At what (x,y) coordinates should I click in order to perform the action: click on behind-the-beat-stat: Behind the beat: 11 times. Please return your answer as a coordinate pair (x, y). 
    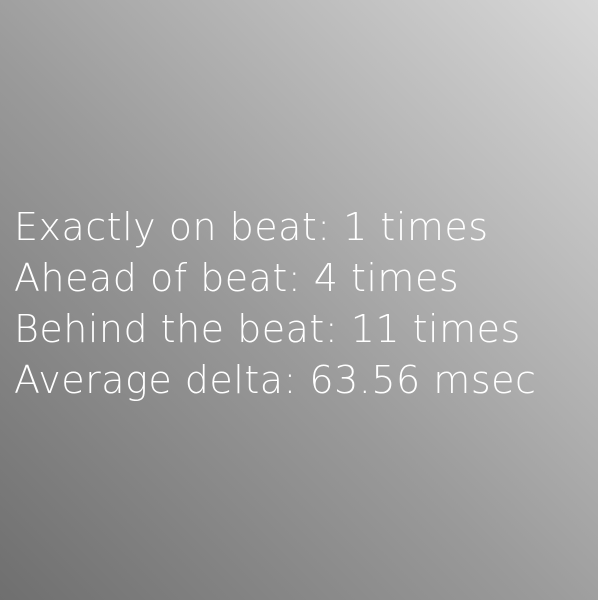
    Looking at the image, I should click on (267, 329).